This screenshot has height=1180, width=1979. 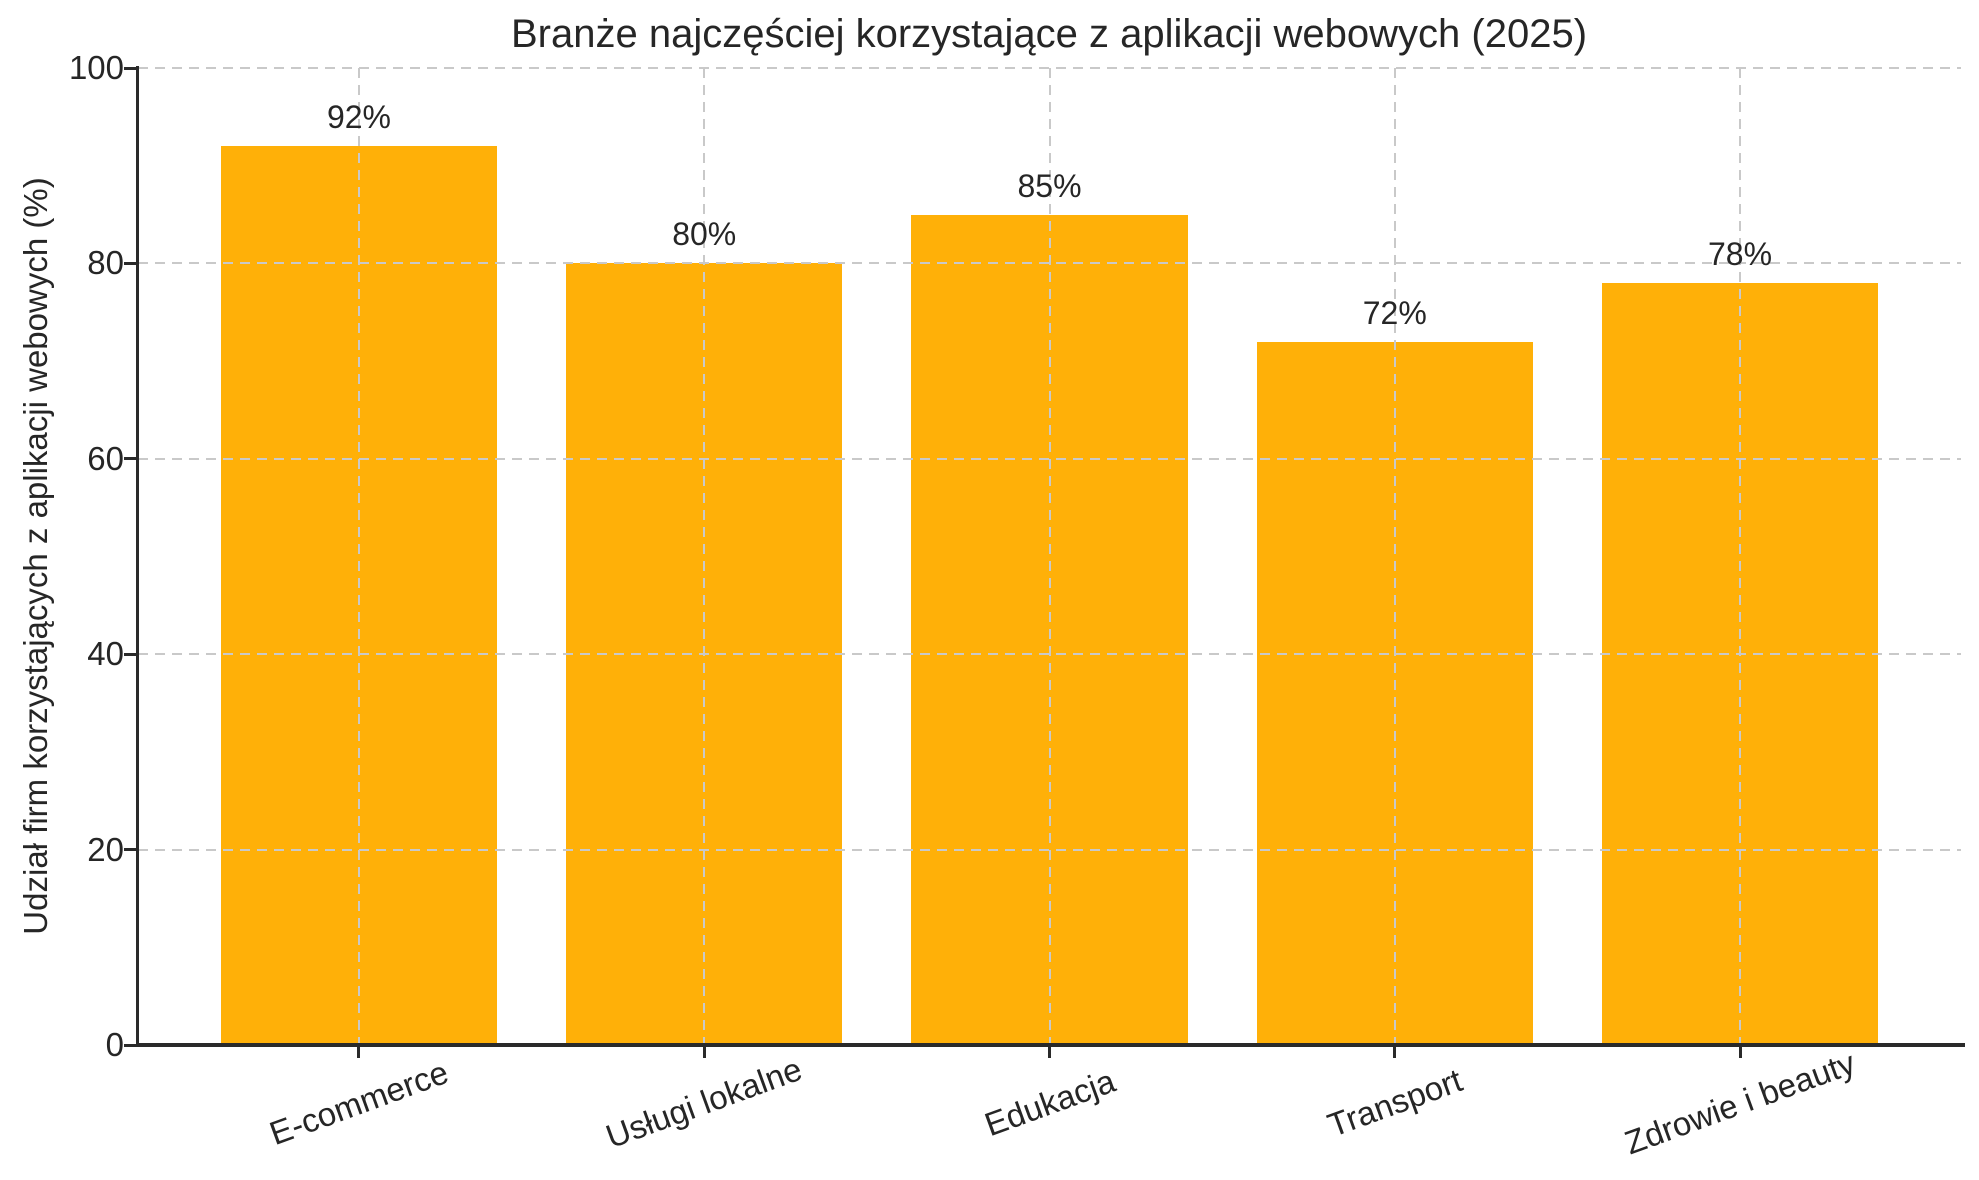 I want to click on x-tick-label-edukacja: Edukacja, so click(x=1049, y=1102).